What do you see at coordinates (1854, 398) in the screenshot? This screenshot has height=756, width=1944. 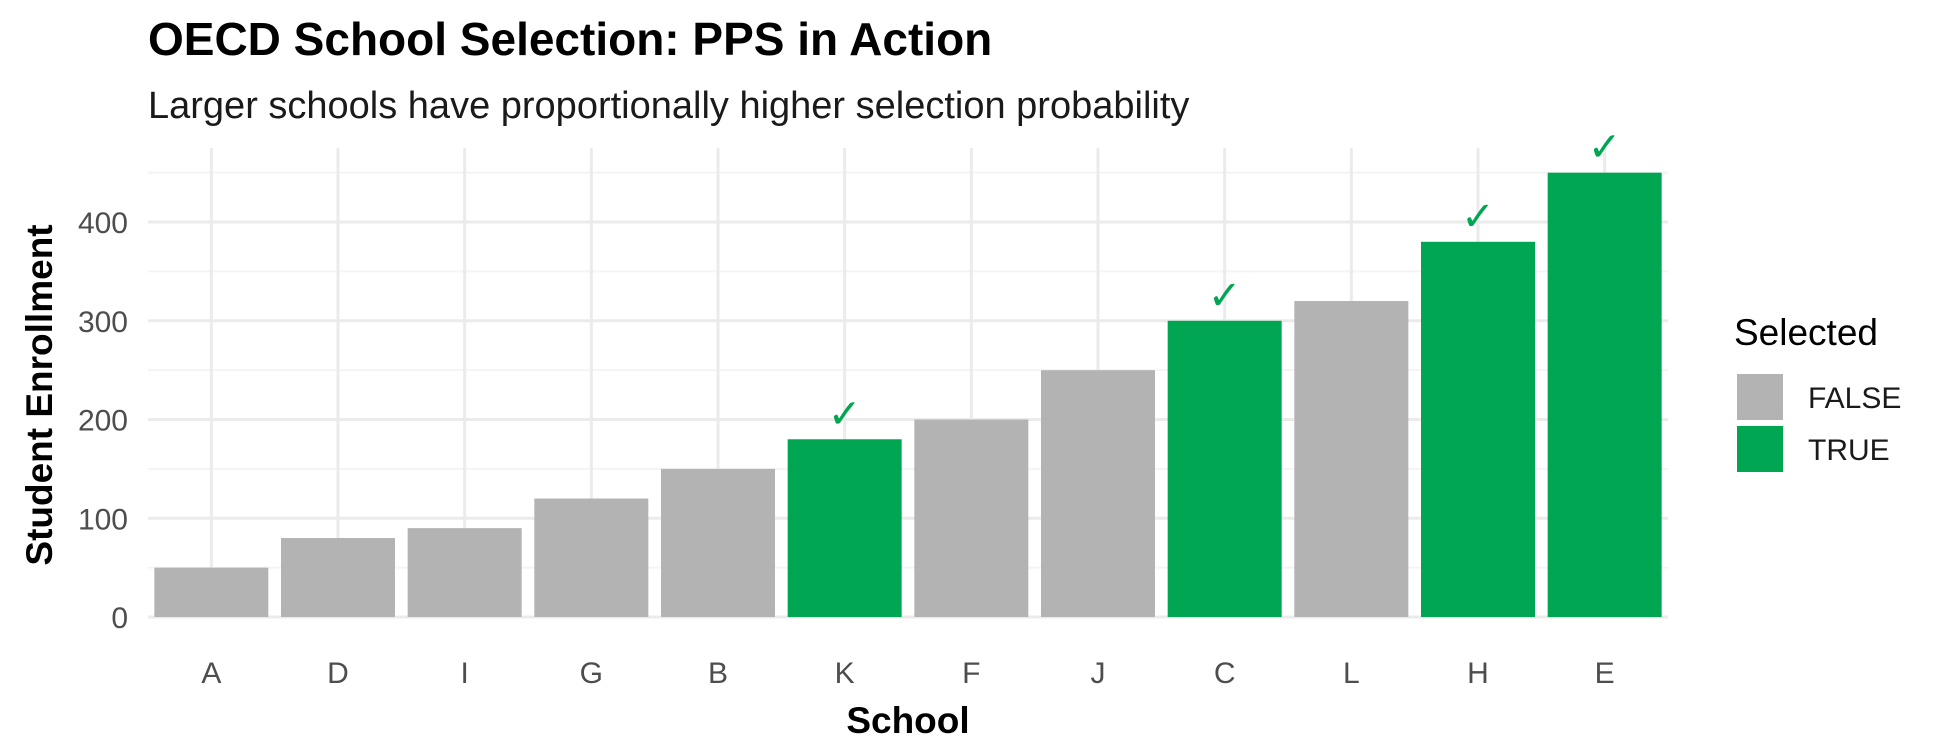 I see `legend-label-false: FALSE` at bounding box center [1854, 398].